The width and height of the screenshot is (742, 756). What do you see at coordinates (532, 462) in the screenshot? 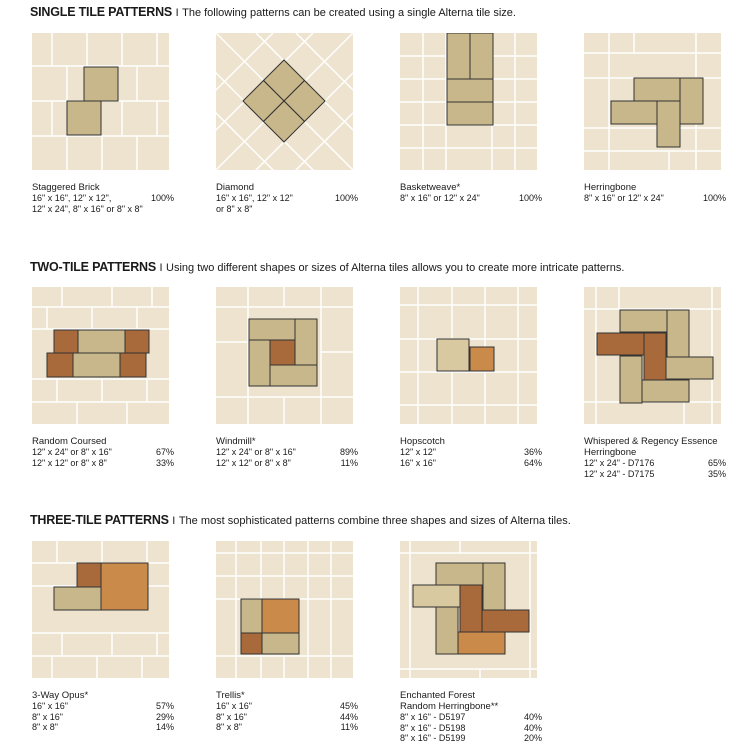
I see `percent-value: 64%` at bounding box center [532, 462].